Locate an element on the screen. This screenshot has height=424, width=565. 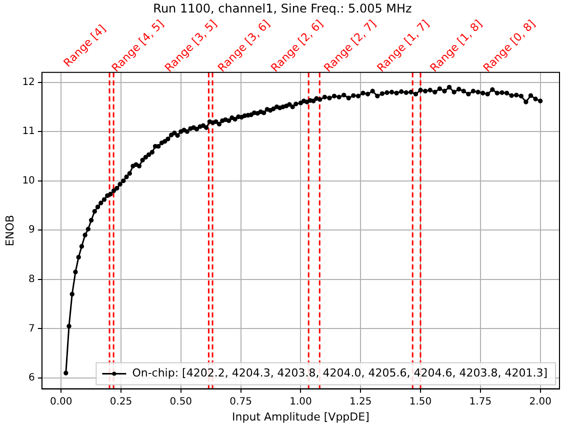
x-tick-label: 1.00 is located at coordinates (301, 402).